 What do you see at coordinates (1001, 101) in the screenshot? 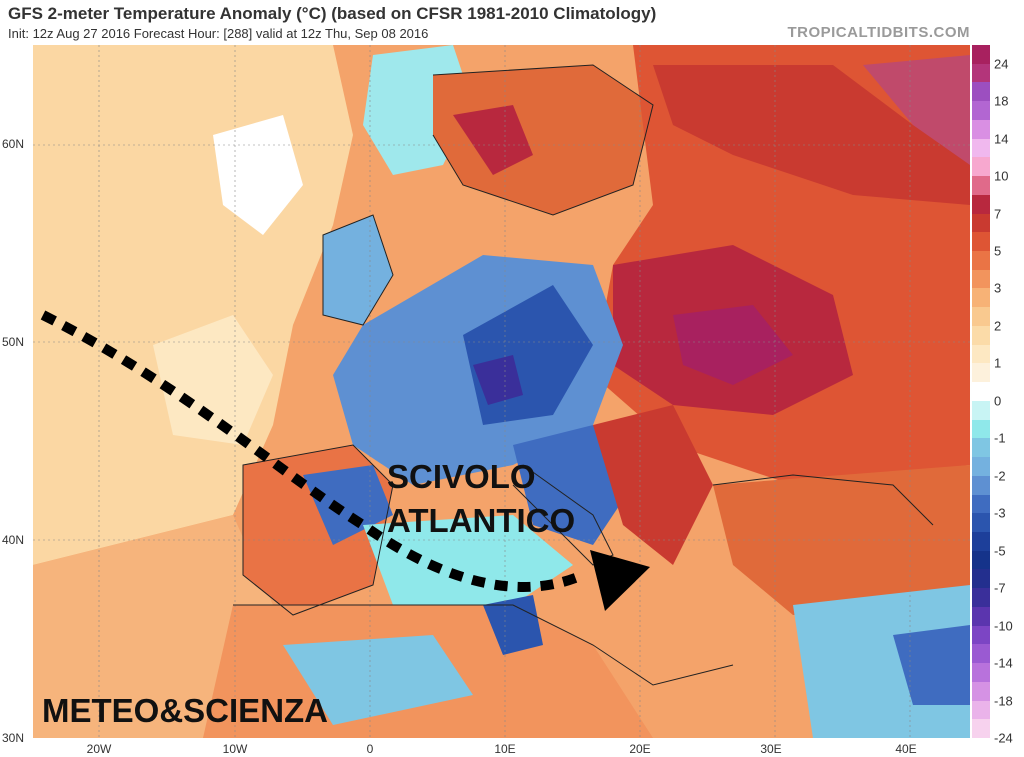
I see `colorbar-tick-label: 18` at bounding box center [1001, 101].